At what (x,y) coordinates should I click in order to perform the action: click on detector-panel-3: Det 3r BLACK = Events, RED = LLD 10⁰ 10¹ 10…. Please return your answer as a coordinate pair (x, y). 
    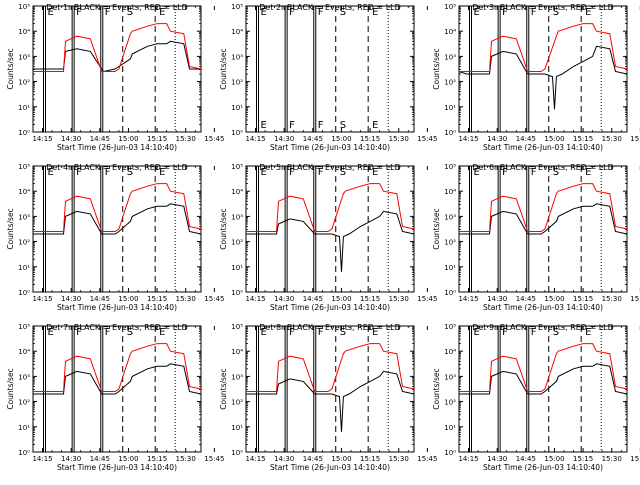
    Looking at the image, I should click on (536, 77).